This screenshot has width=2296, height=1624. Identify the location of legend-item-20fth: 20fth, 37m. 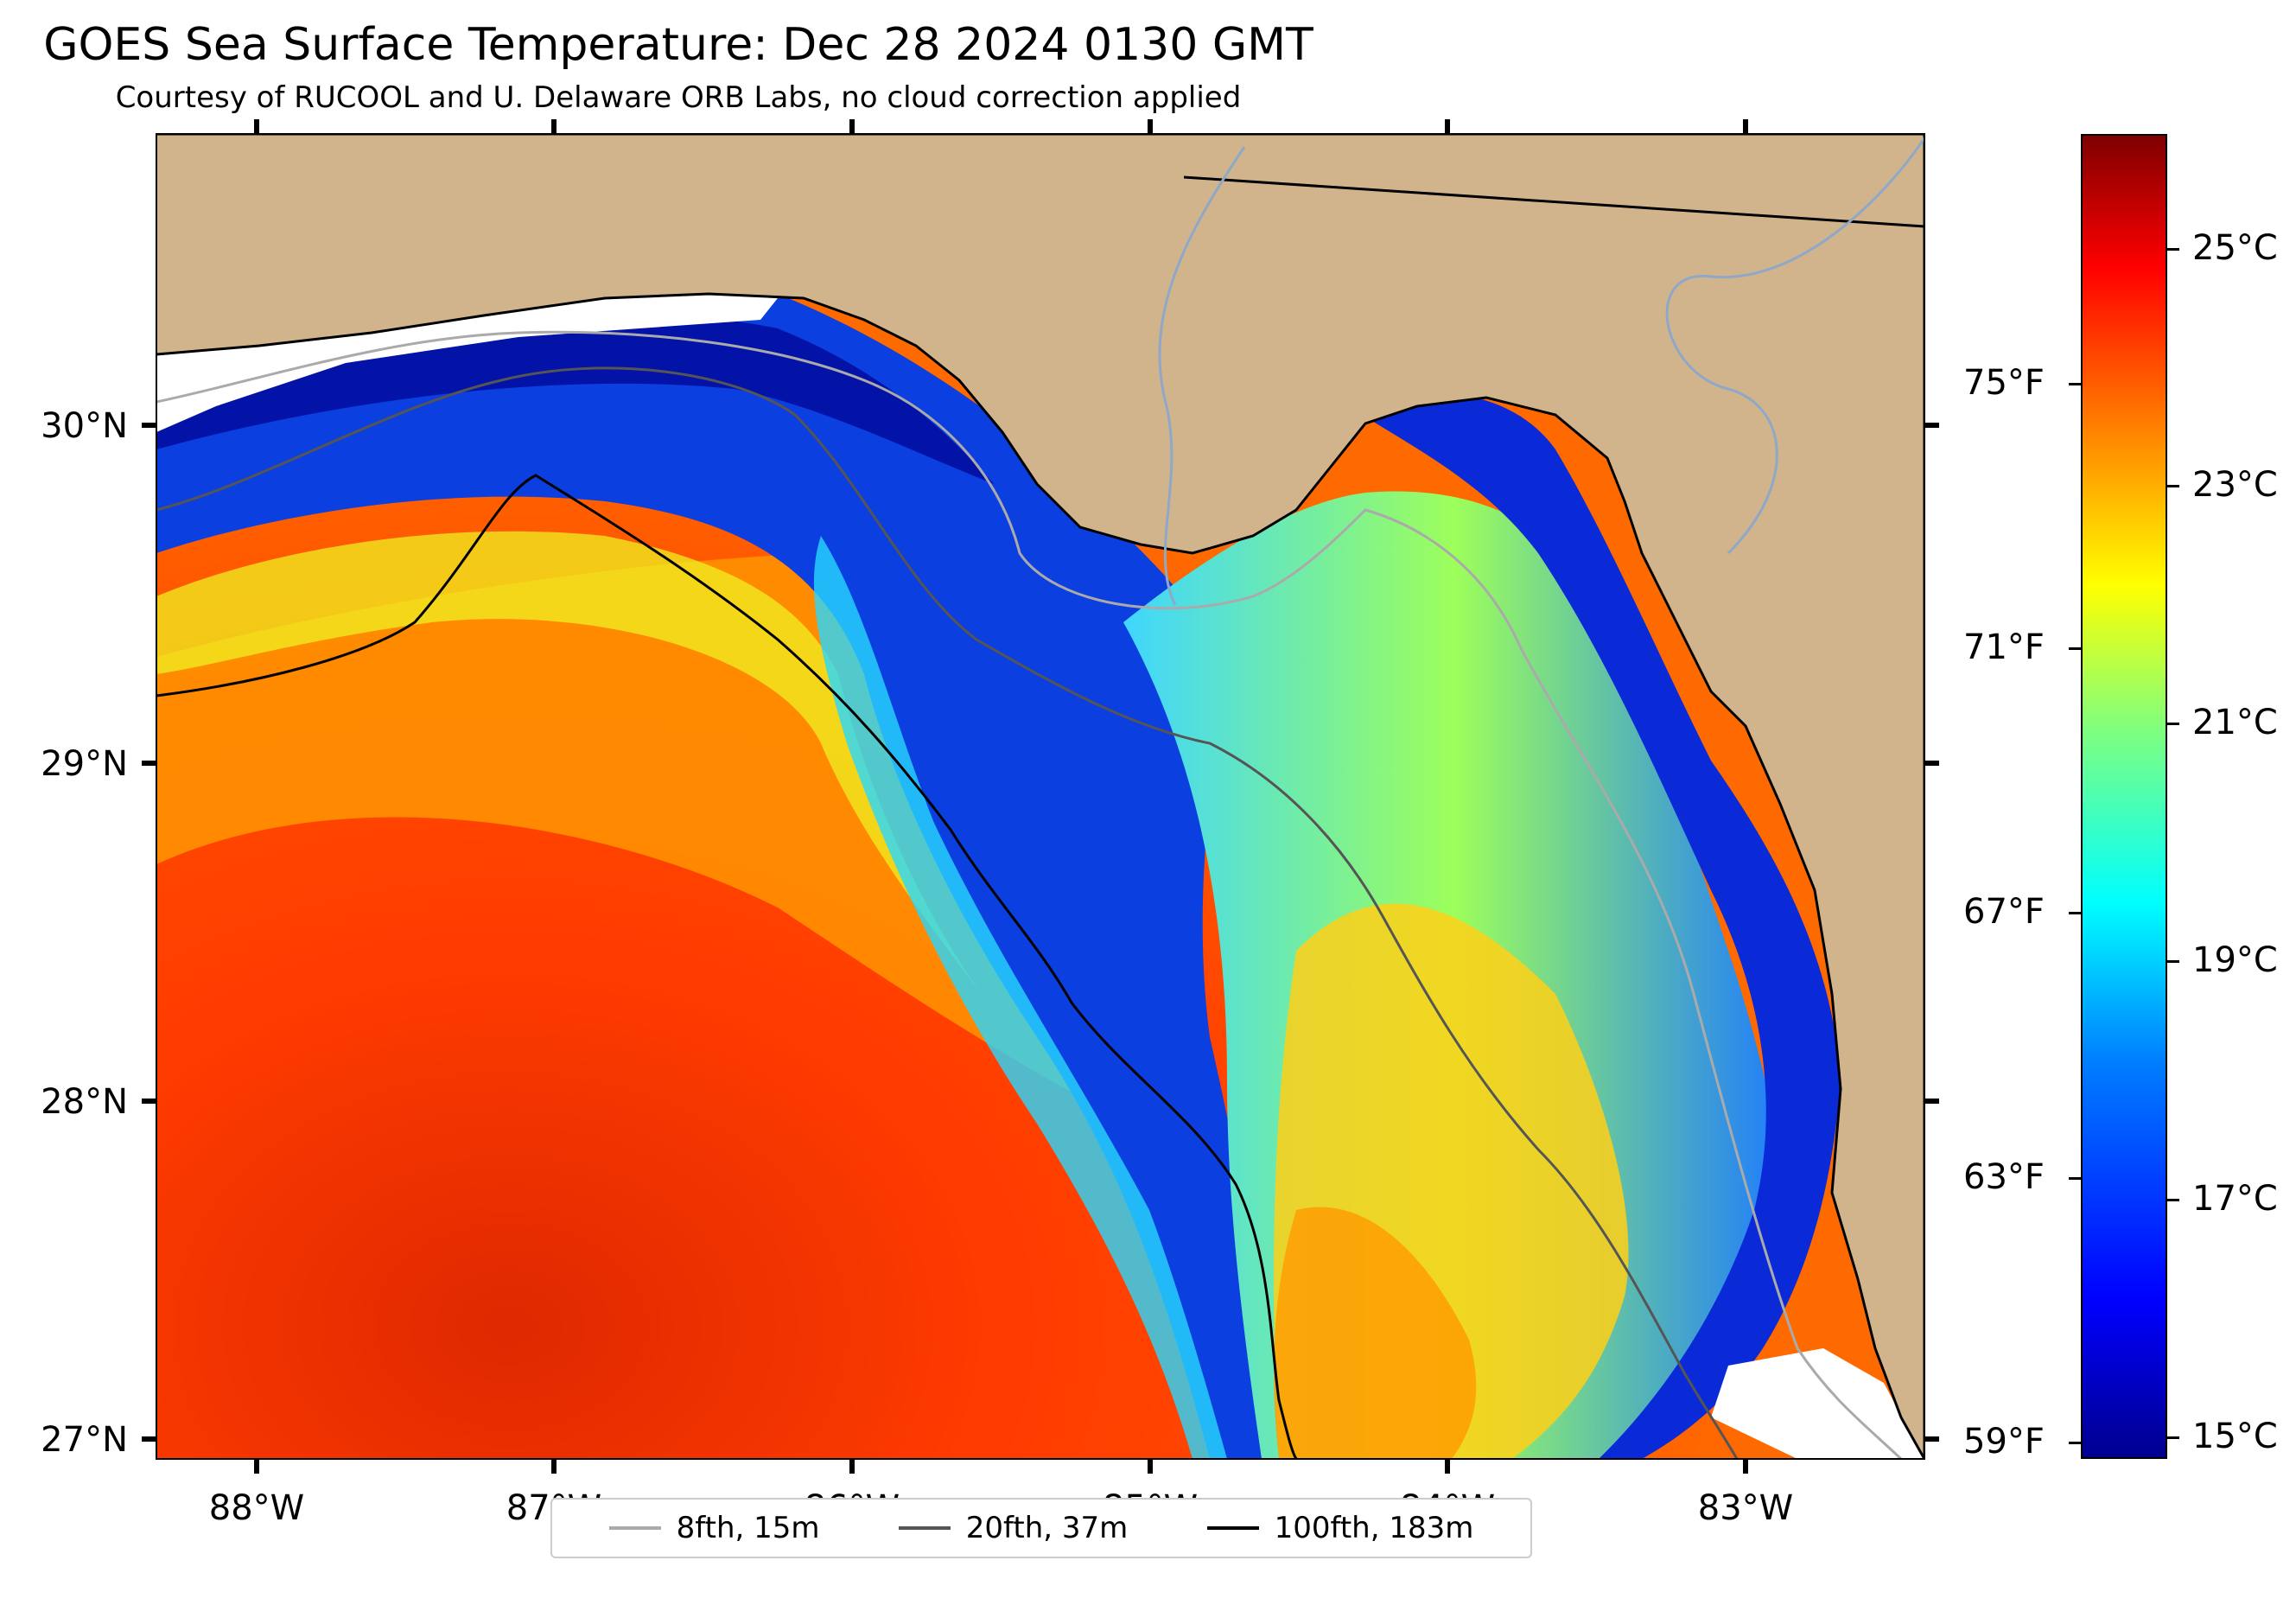
(1013, 1528).